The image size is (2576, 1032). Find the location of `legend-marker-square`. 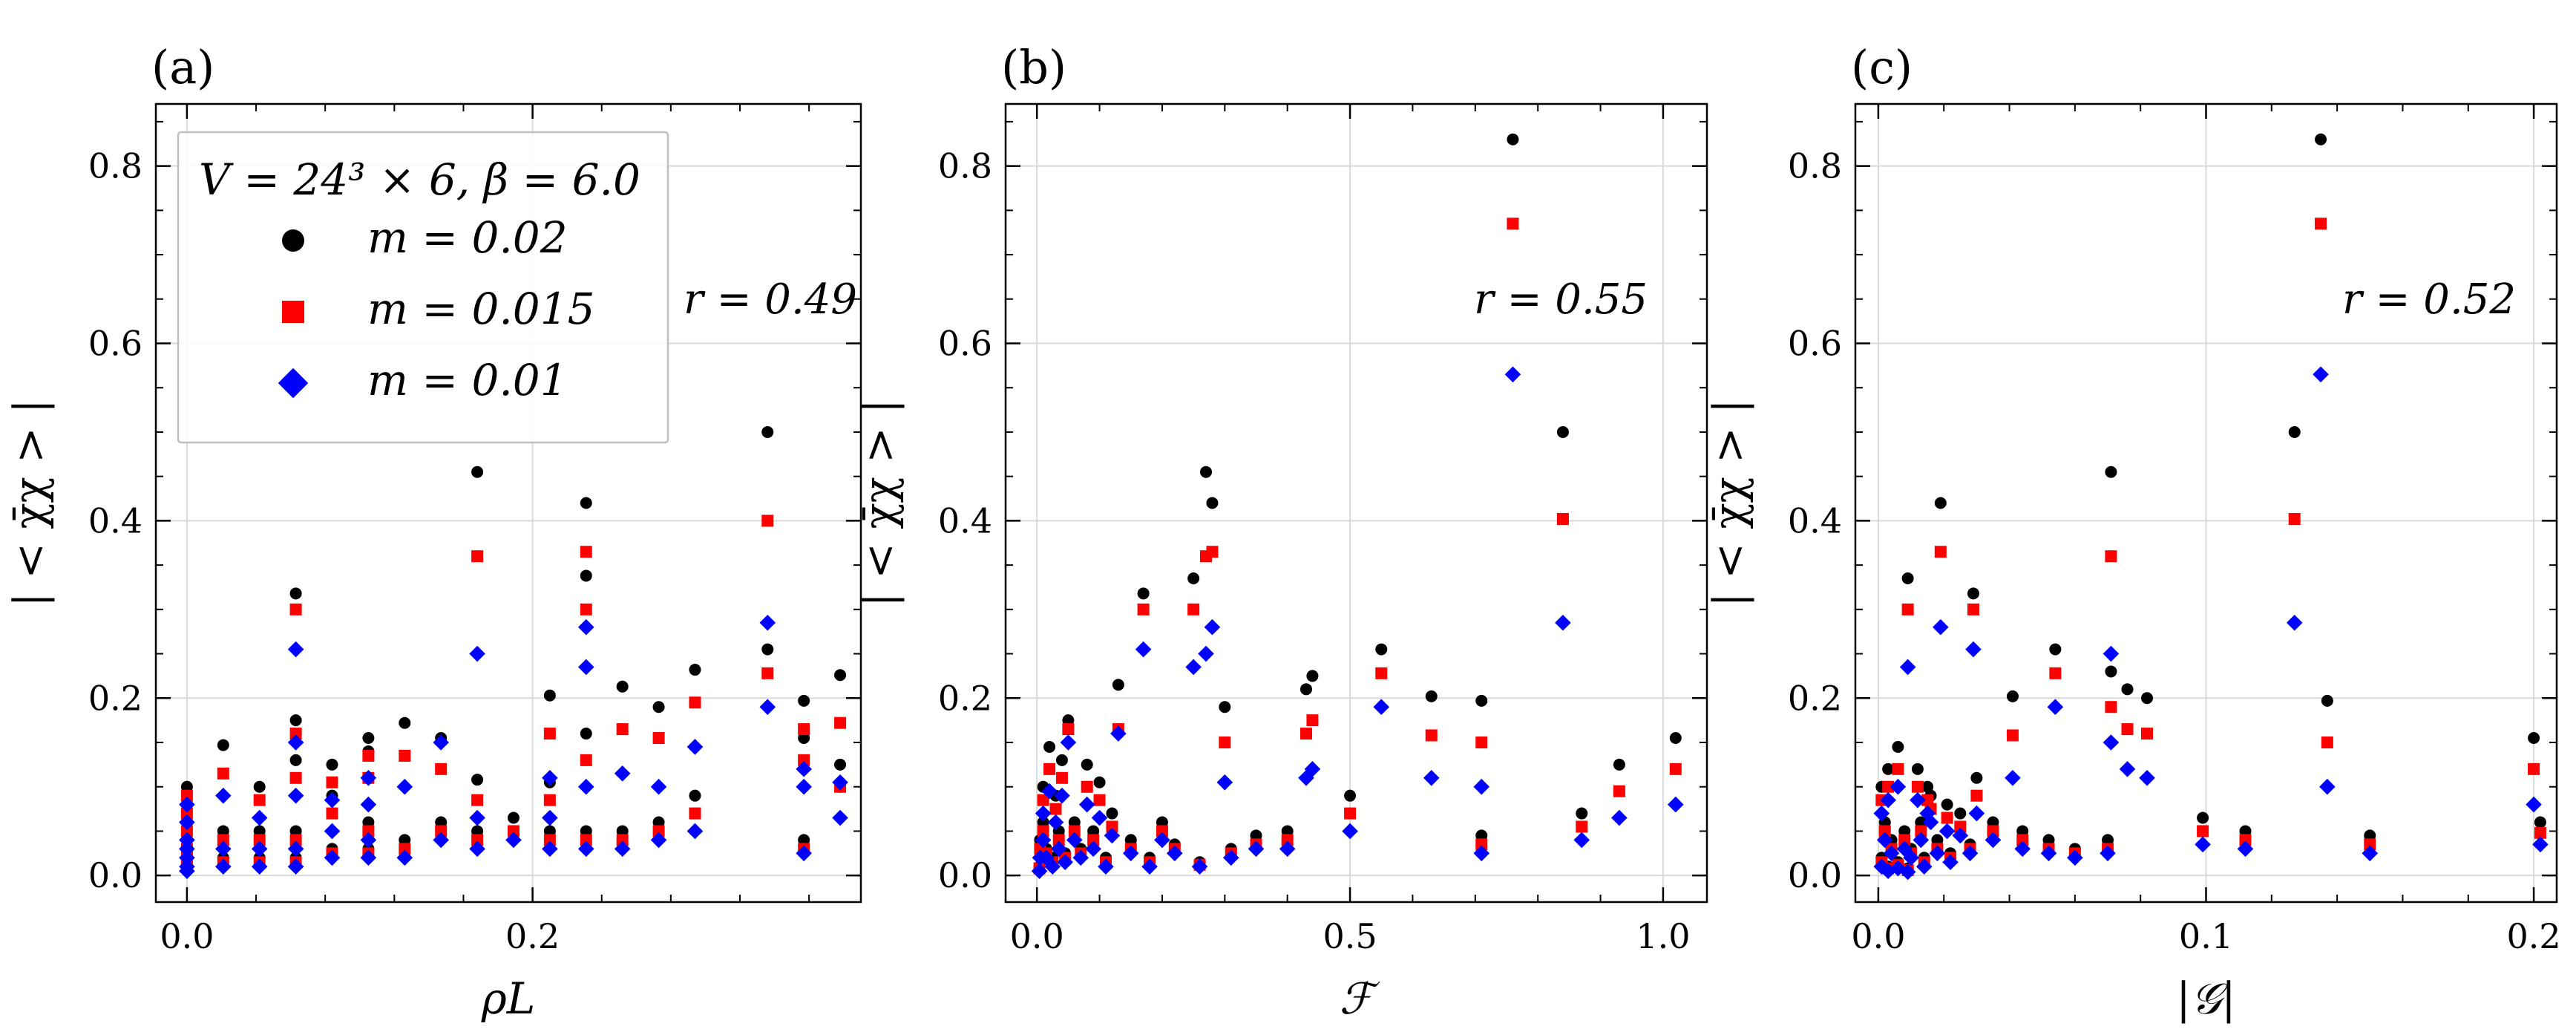

legend-marker-square is located at coordinates (293, 312).